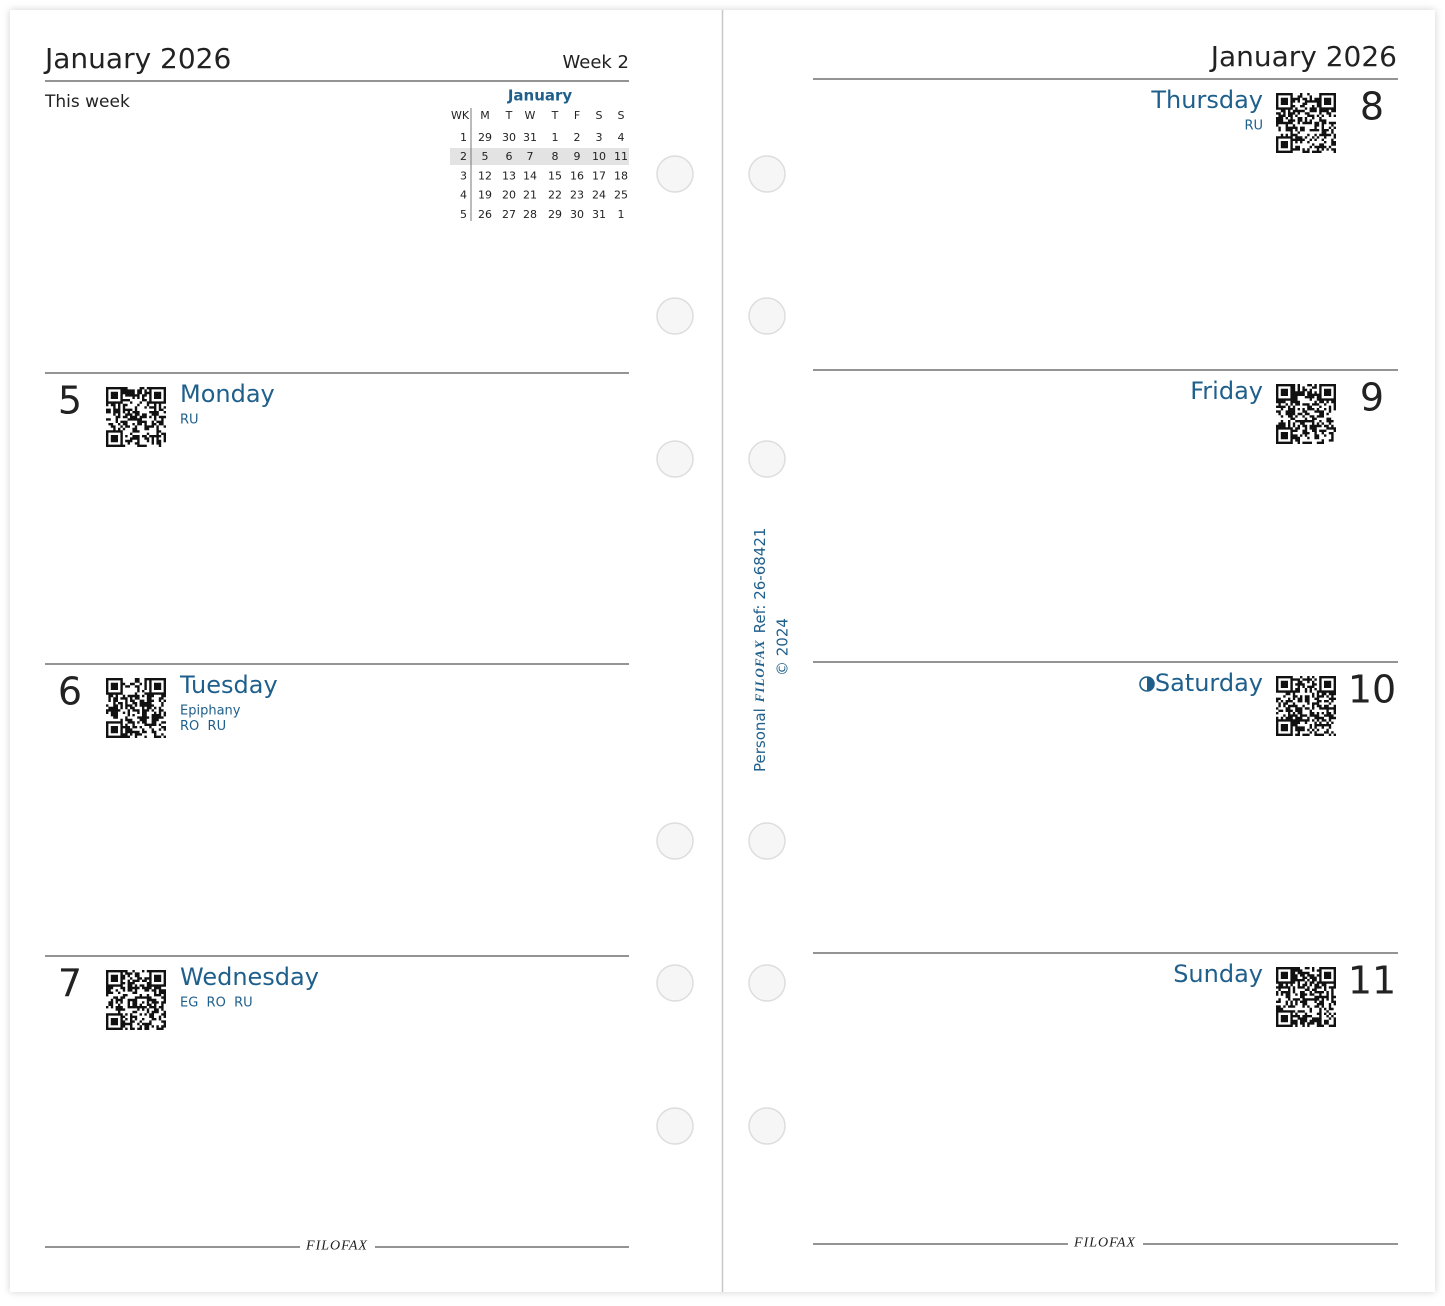 The width and height of the screenshot is (1445, 1306). What do you see at coordinates (621, 195) in the screenshot?
I see `mini-date: 25` at bounding box center [621, 195].